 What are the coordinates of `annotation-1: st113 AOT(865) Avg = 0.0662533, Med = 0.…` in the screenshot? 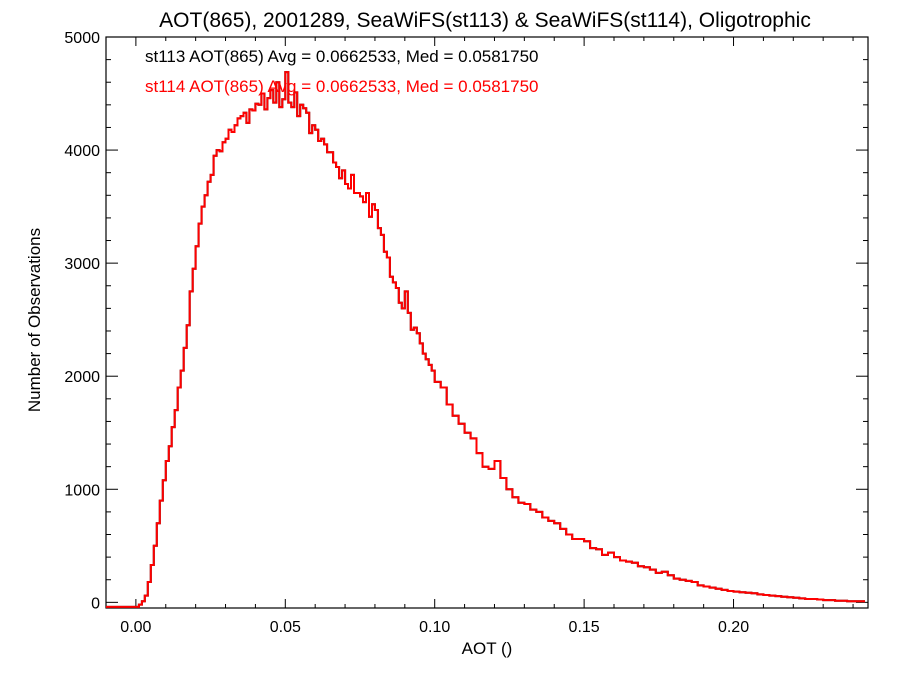 It's located at (342, 56).